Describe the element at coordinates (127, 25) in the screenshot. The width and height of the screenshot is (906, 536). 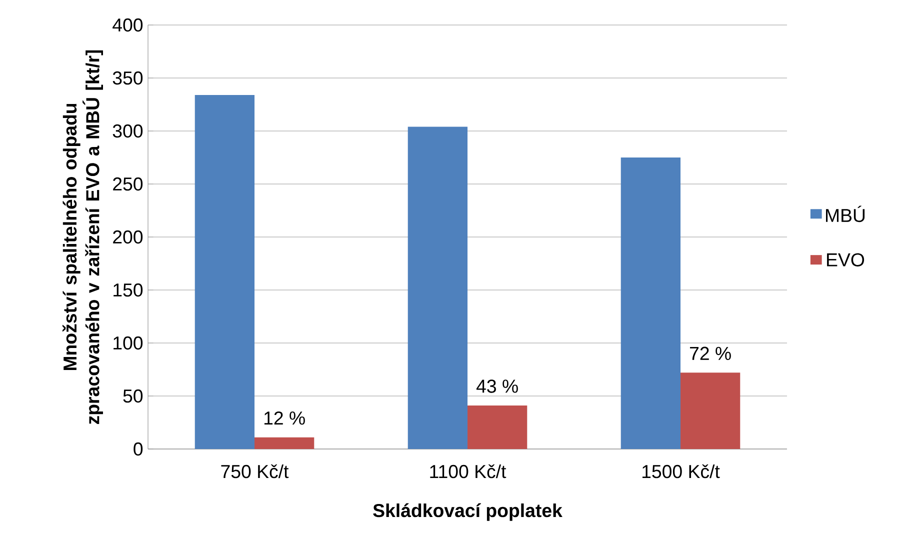
I see `y-tick-label: 400` at that location.